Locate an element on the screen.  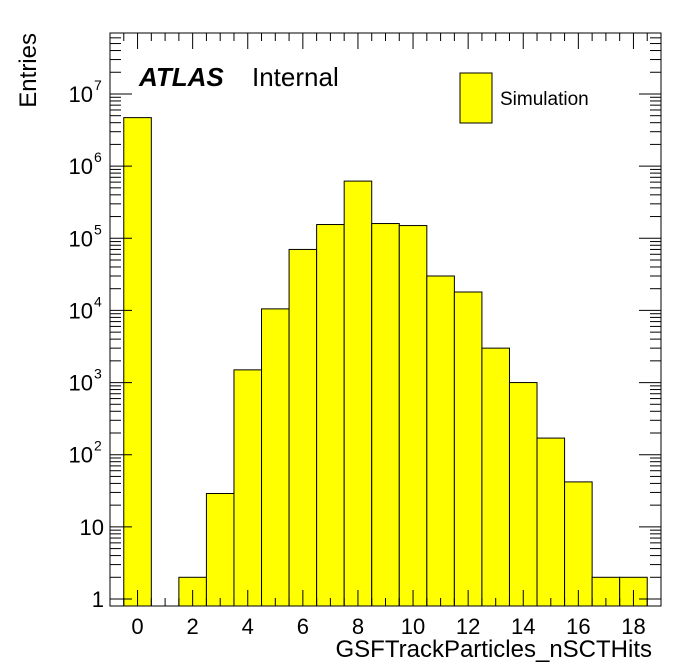
x-tick-label: 2 is located at coordinates (193, 626).